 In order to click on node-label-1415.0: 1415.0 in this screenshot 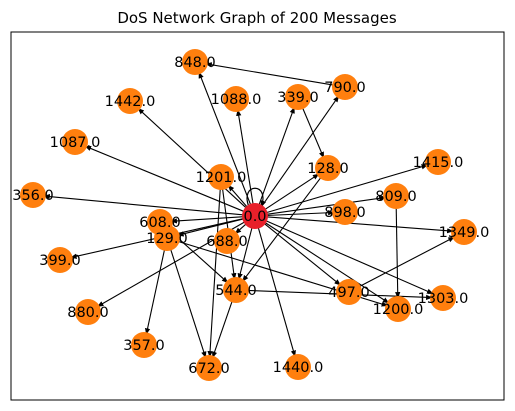, I will do `click(438, 163)`.